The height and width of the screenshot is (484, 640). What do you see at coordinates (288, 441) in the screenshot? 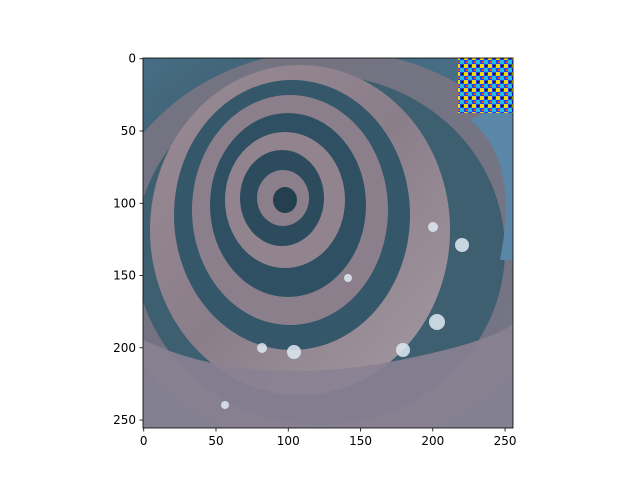
I see `x-tick-label: 100` at bounding box center [288, 441].